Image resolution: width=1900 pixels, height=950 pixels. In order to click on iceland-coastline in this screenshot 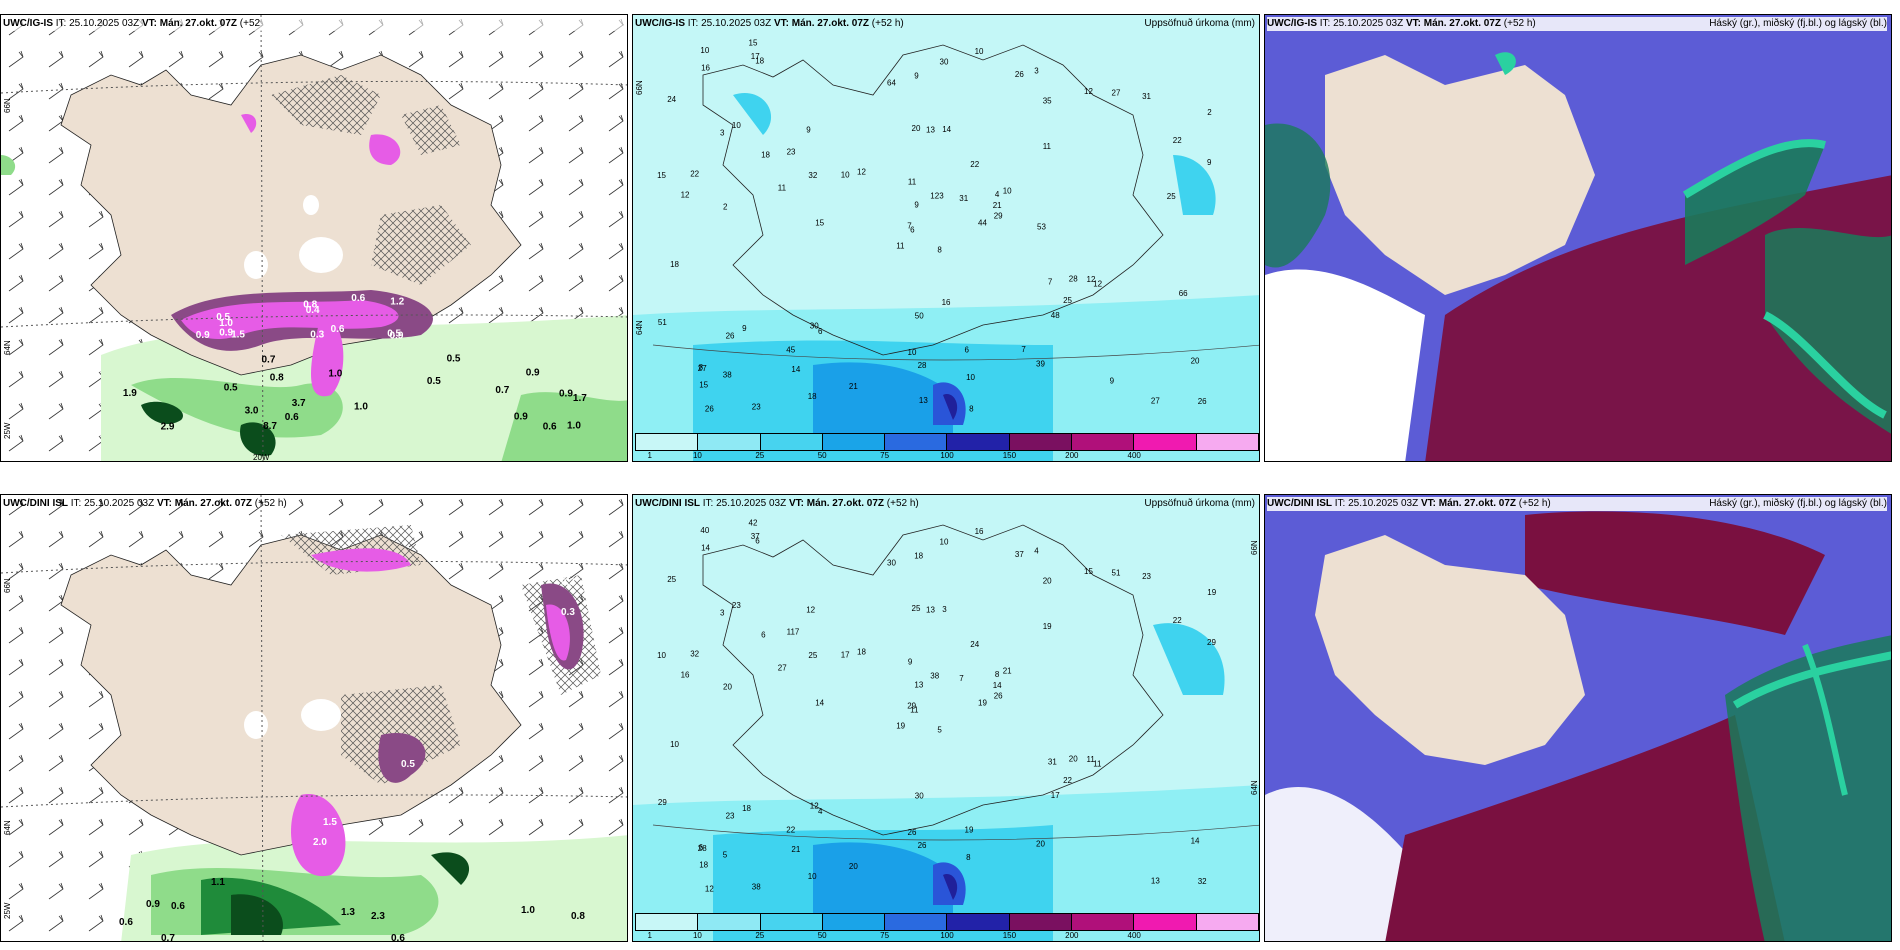, I will do `click(933, 680)`.